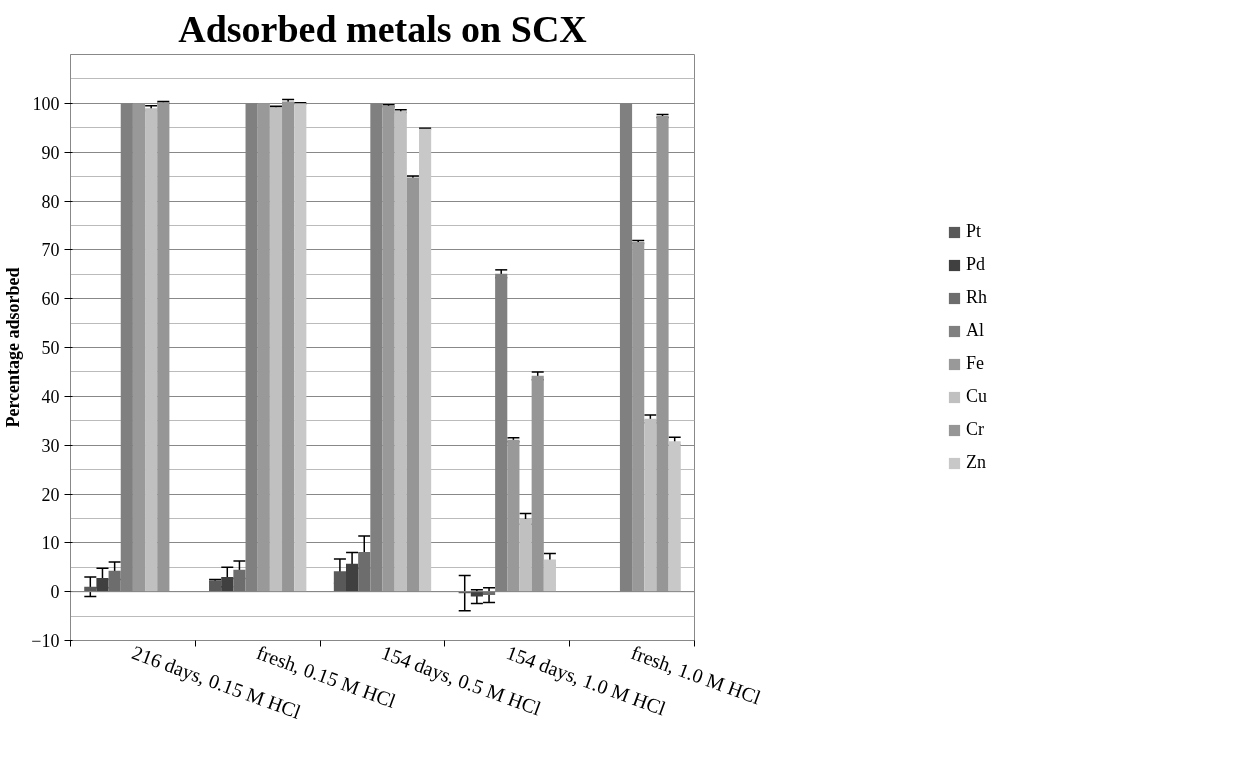 This screenshot has width=1247, height=758. What do you see at coordinates (50, 201) in the screenshot?
I see `y-tick-label: 80` at bounding box center [50, 201].